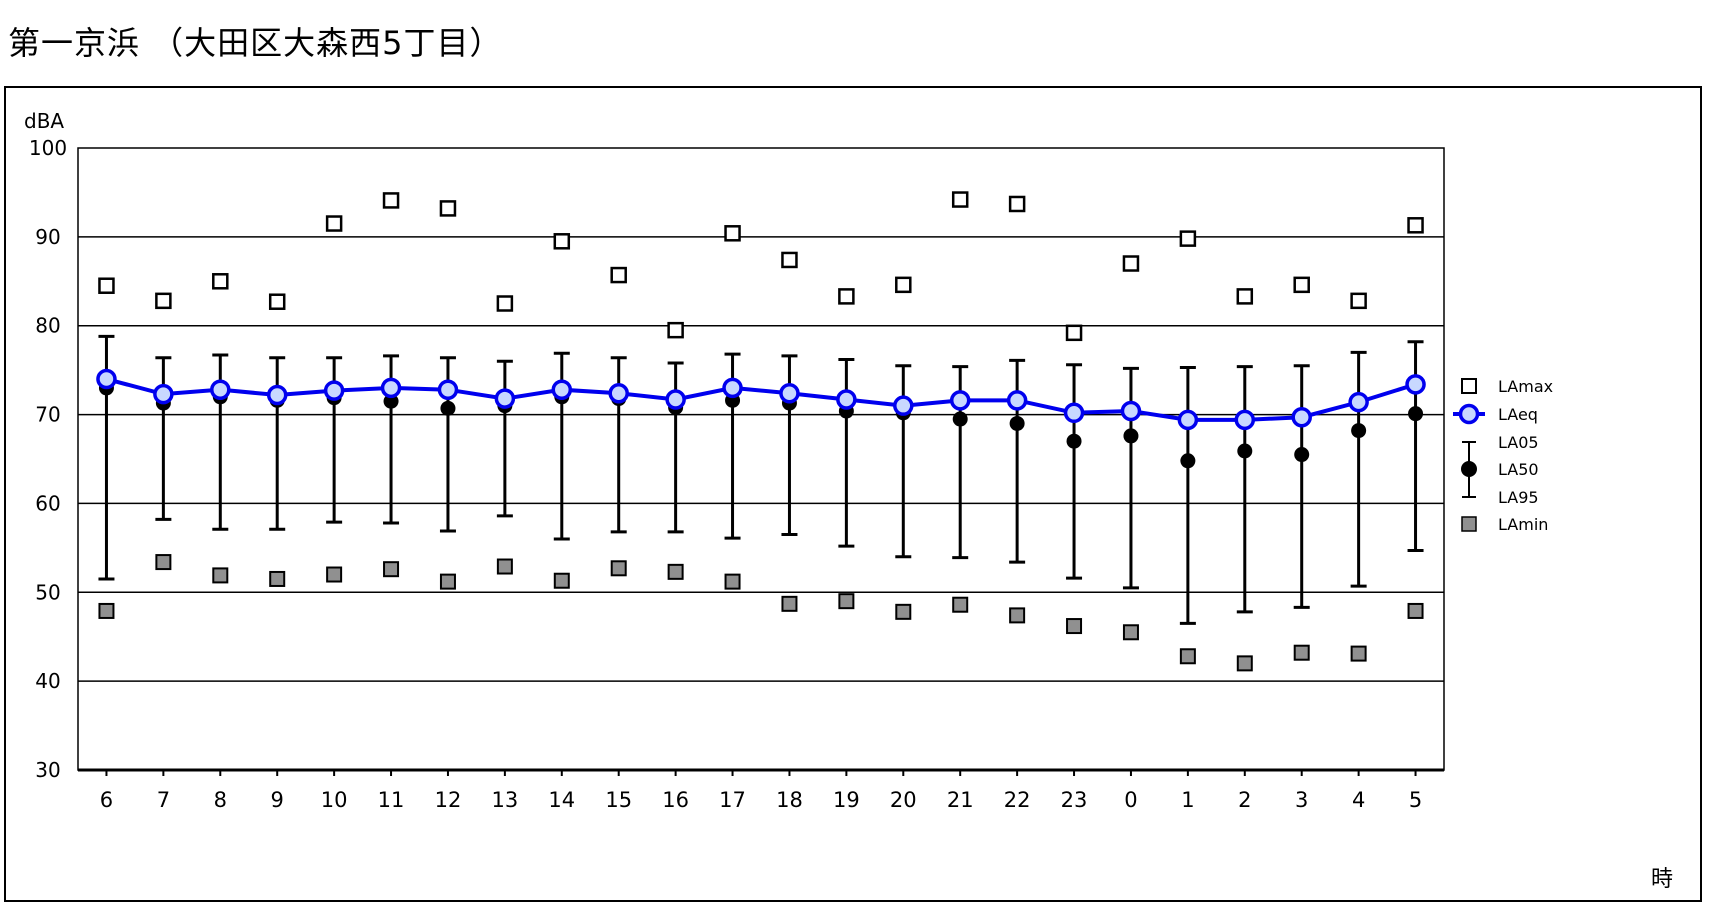 Image resolution: width=1712 pixels, height=908 pixels. I want to click on laeq-line, so click(761, 399).